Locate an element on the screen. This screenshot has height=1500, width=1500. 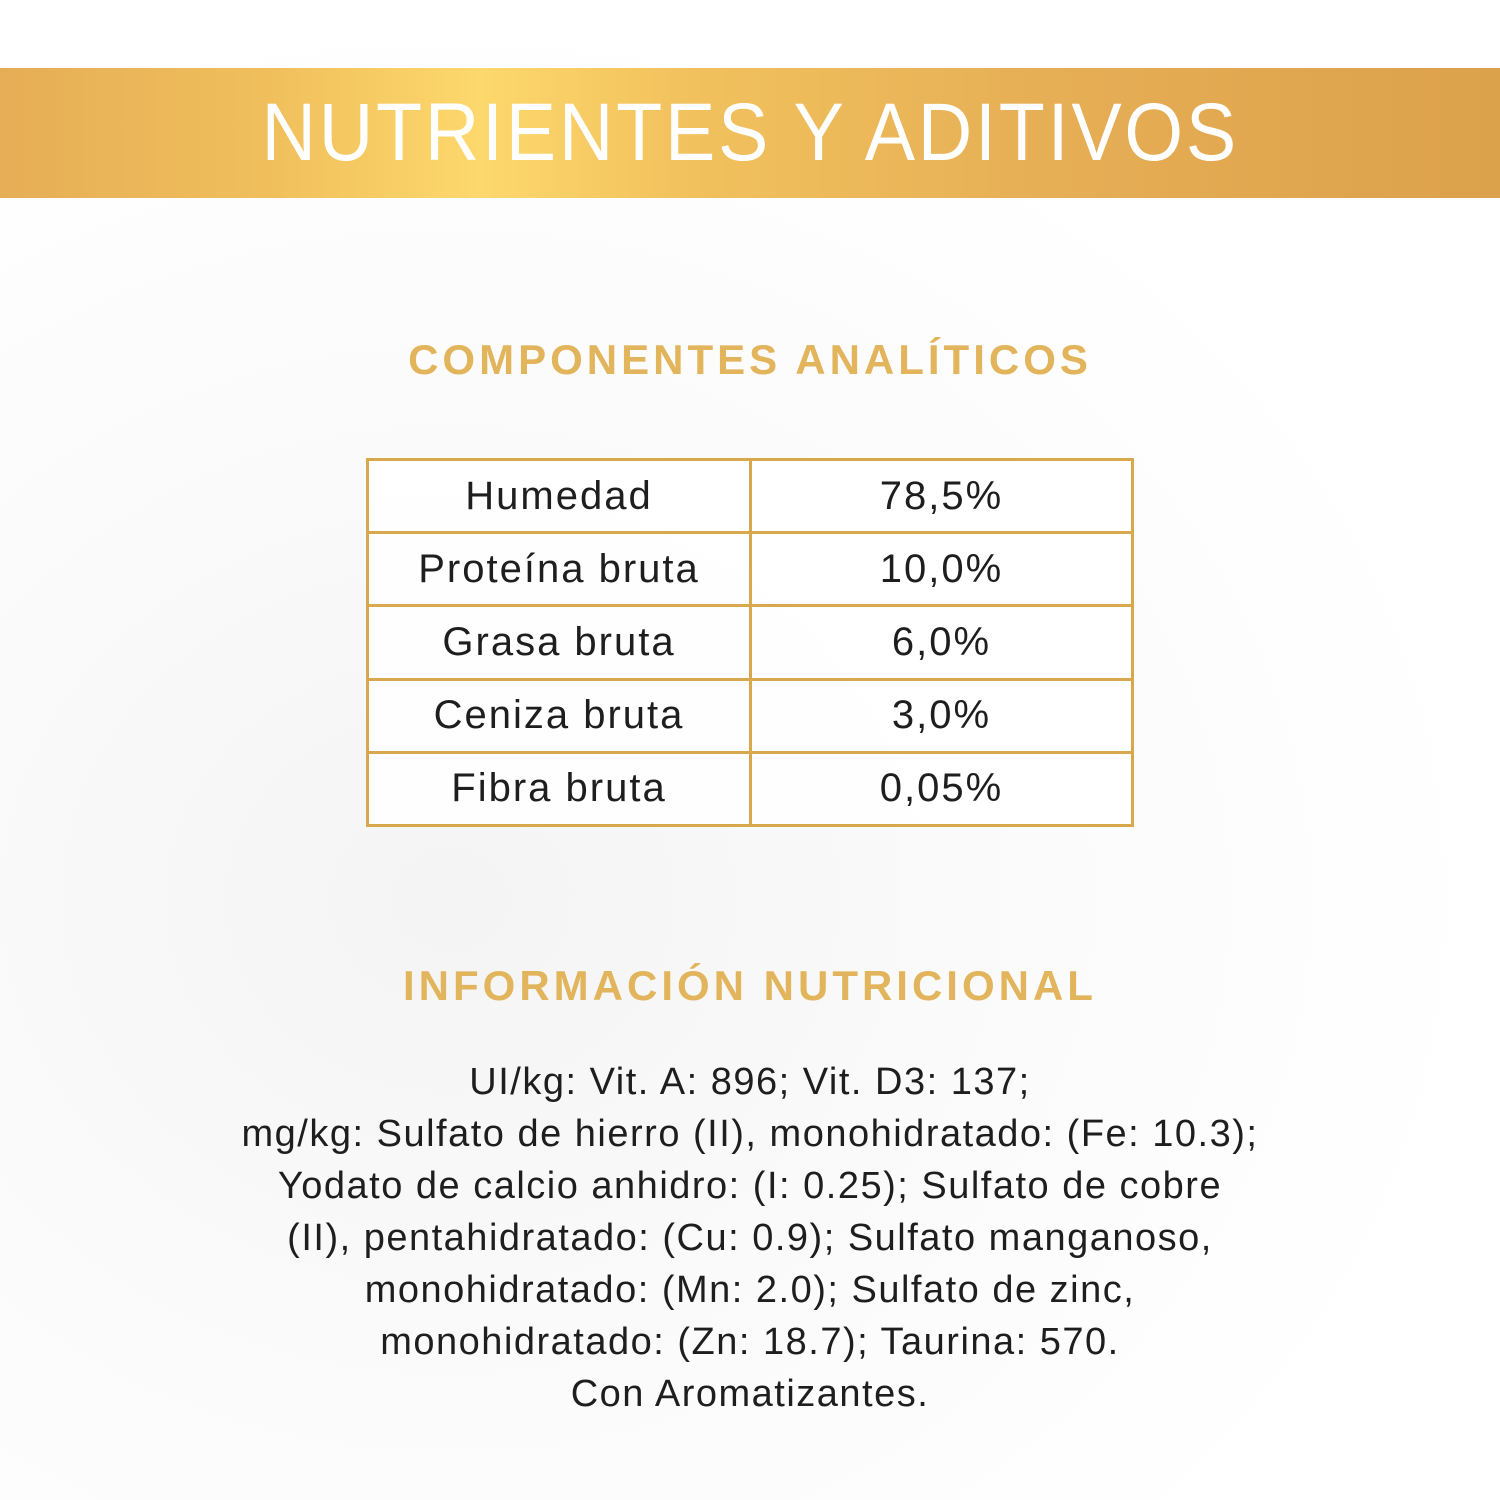
component-label: Ceniza bruta is located at coordinates (559, 715).